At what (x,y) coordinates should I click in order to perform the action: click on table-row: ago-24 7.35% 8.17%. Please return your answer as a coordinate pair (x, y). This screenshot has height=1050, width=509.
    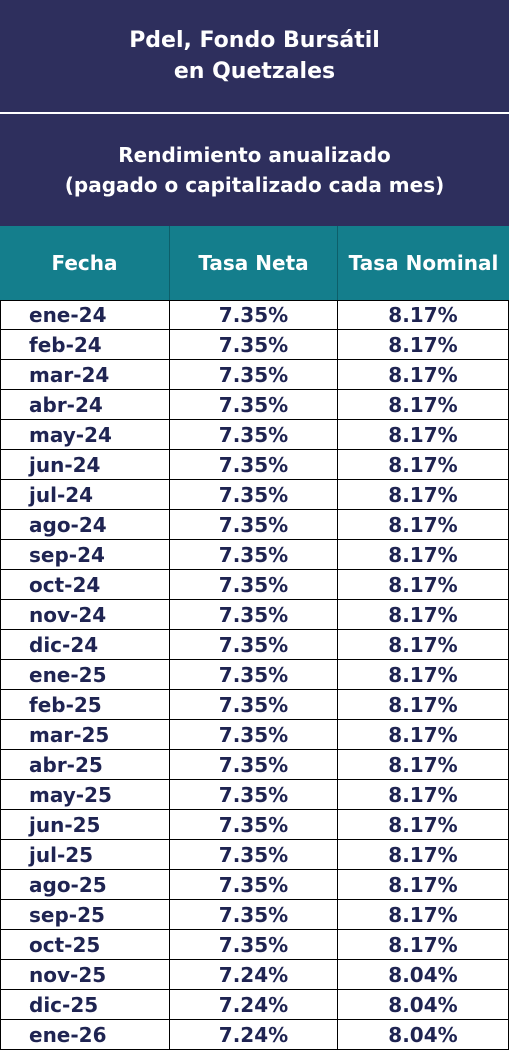
    Looking at the image, I should click on (254, 525).